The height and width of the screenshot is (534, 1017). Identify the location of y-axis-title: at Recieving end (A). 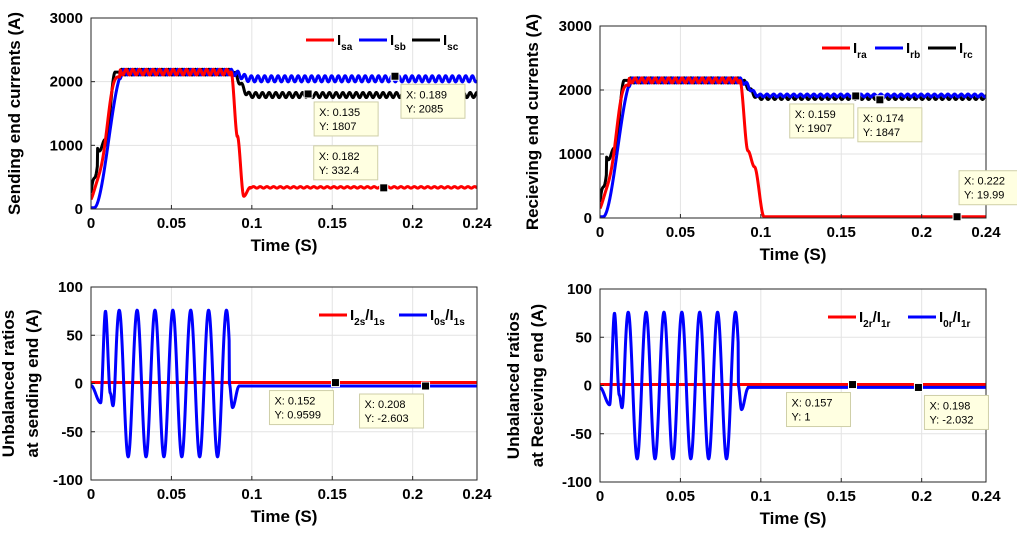
(537, 385).